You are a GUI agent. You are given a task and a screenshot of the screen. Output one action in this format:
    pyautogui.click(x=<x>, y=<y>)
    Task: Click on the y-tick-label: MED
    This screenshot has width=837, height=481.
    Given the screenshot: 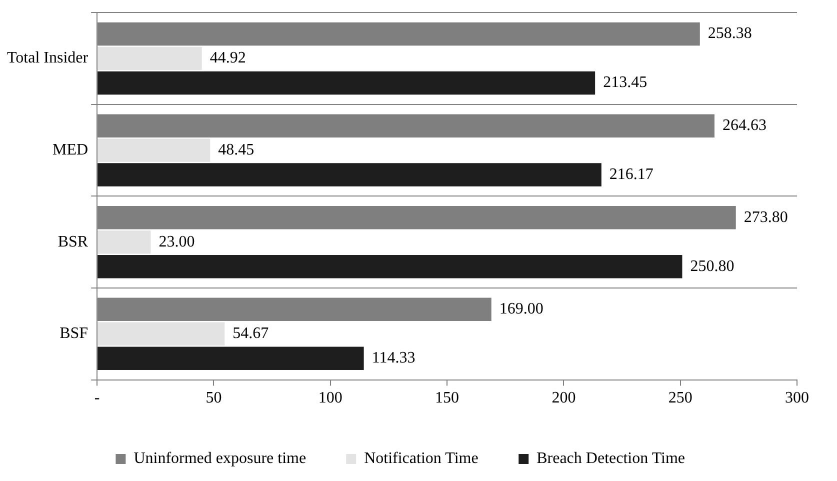 What is the action you would take?
    pyautogui.click(x=70, y=150)
    